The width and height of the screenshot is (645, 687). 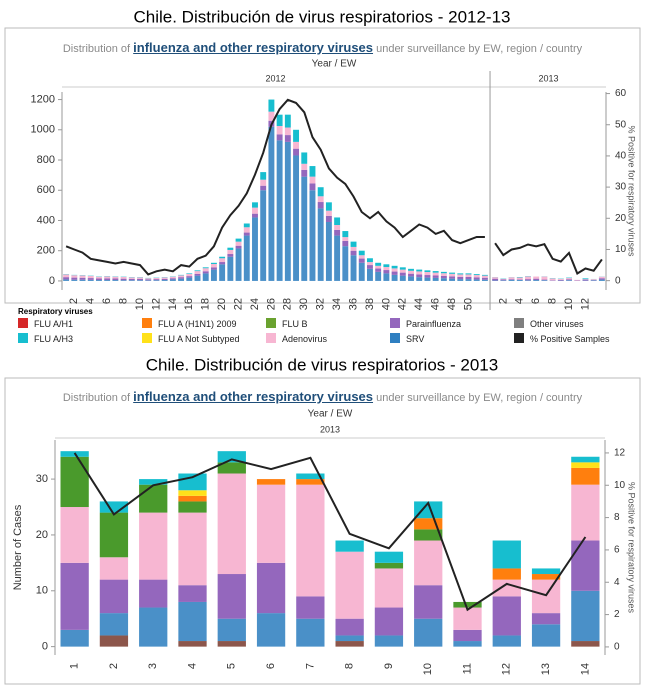 What do you see at coordinates (569, 304) in the screenshot?
I see `x-tick-label: 10` at bounding box center [569, 304].